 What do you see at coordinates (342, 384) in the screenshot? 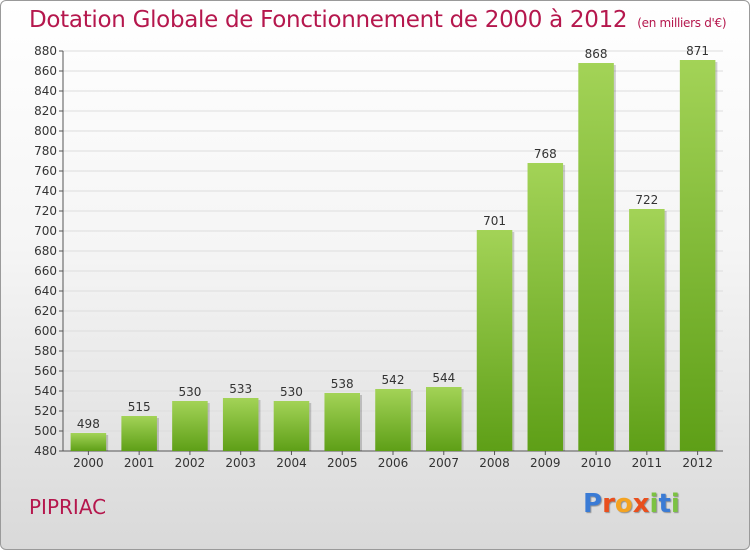
I see `data-label: 538` at bounding box center [342, 384].